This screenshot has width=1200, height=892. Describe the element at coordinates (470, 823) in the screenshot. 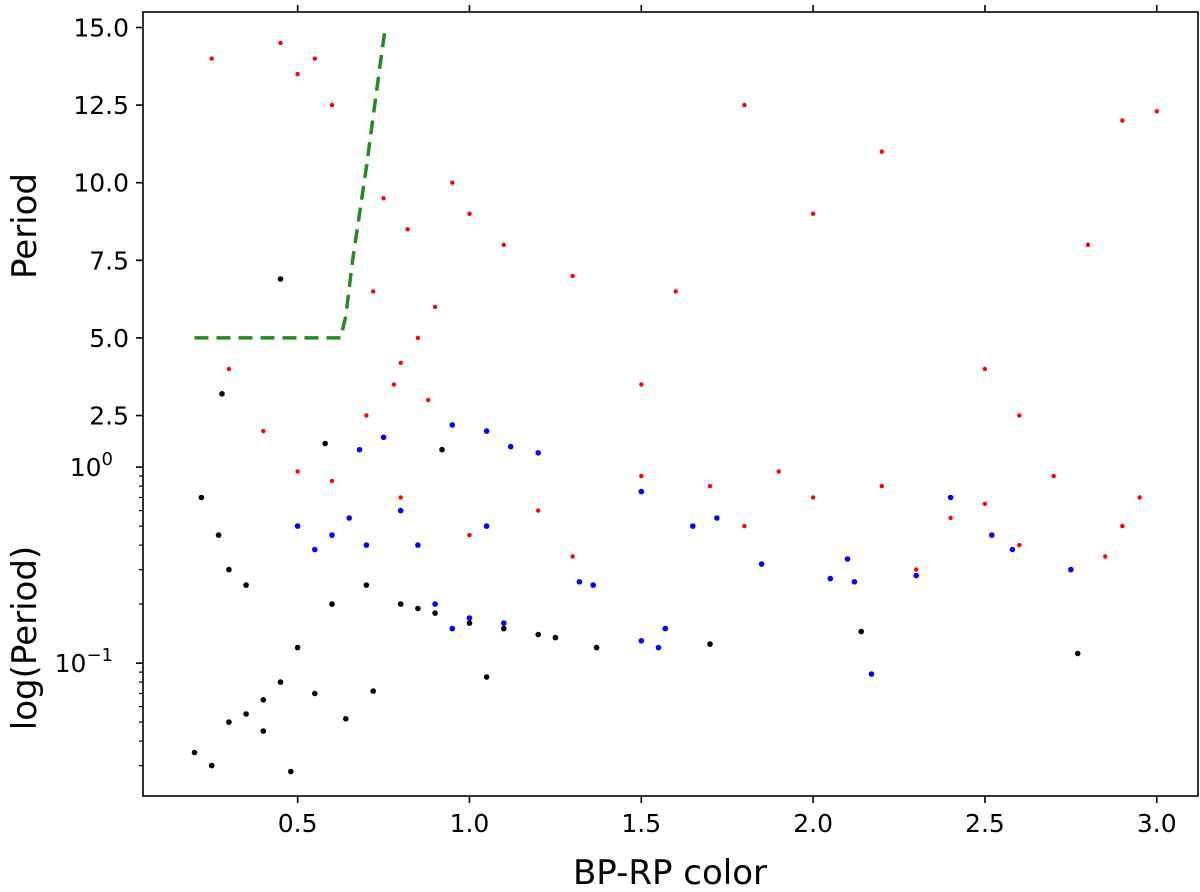

I see `x-tick-label: 1.0` at that location.